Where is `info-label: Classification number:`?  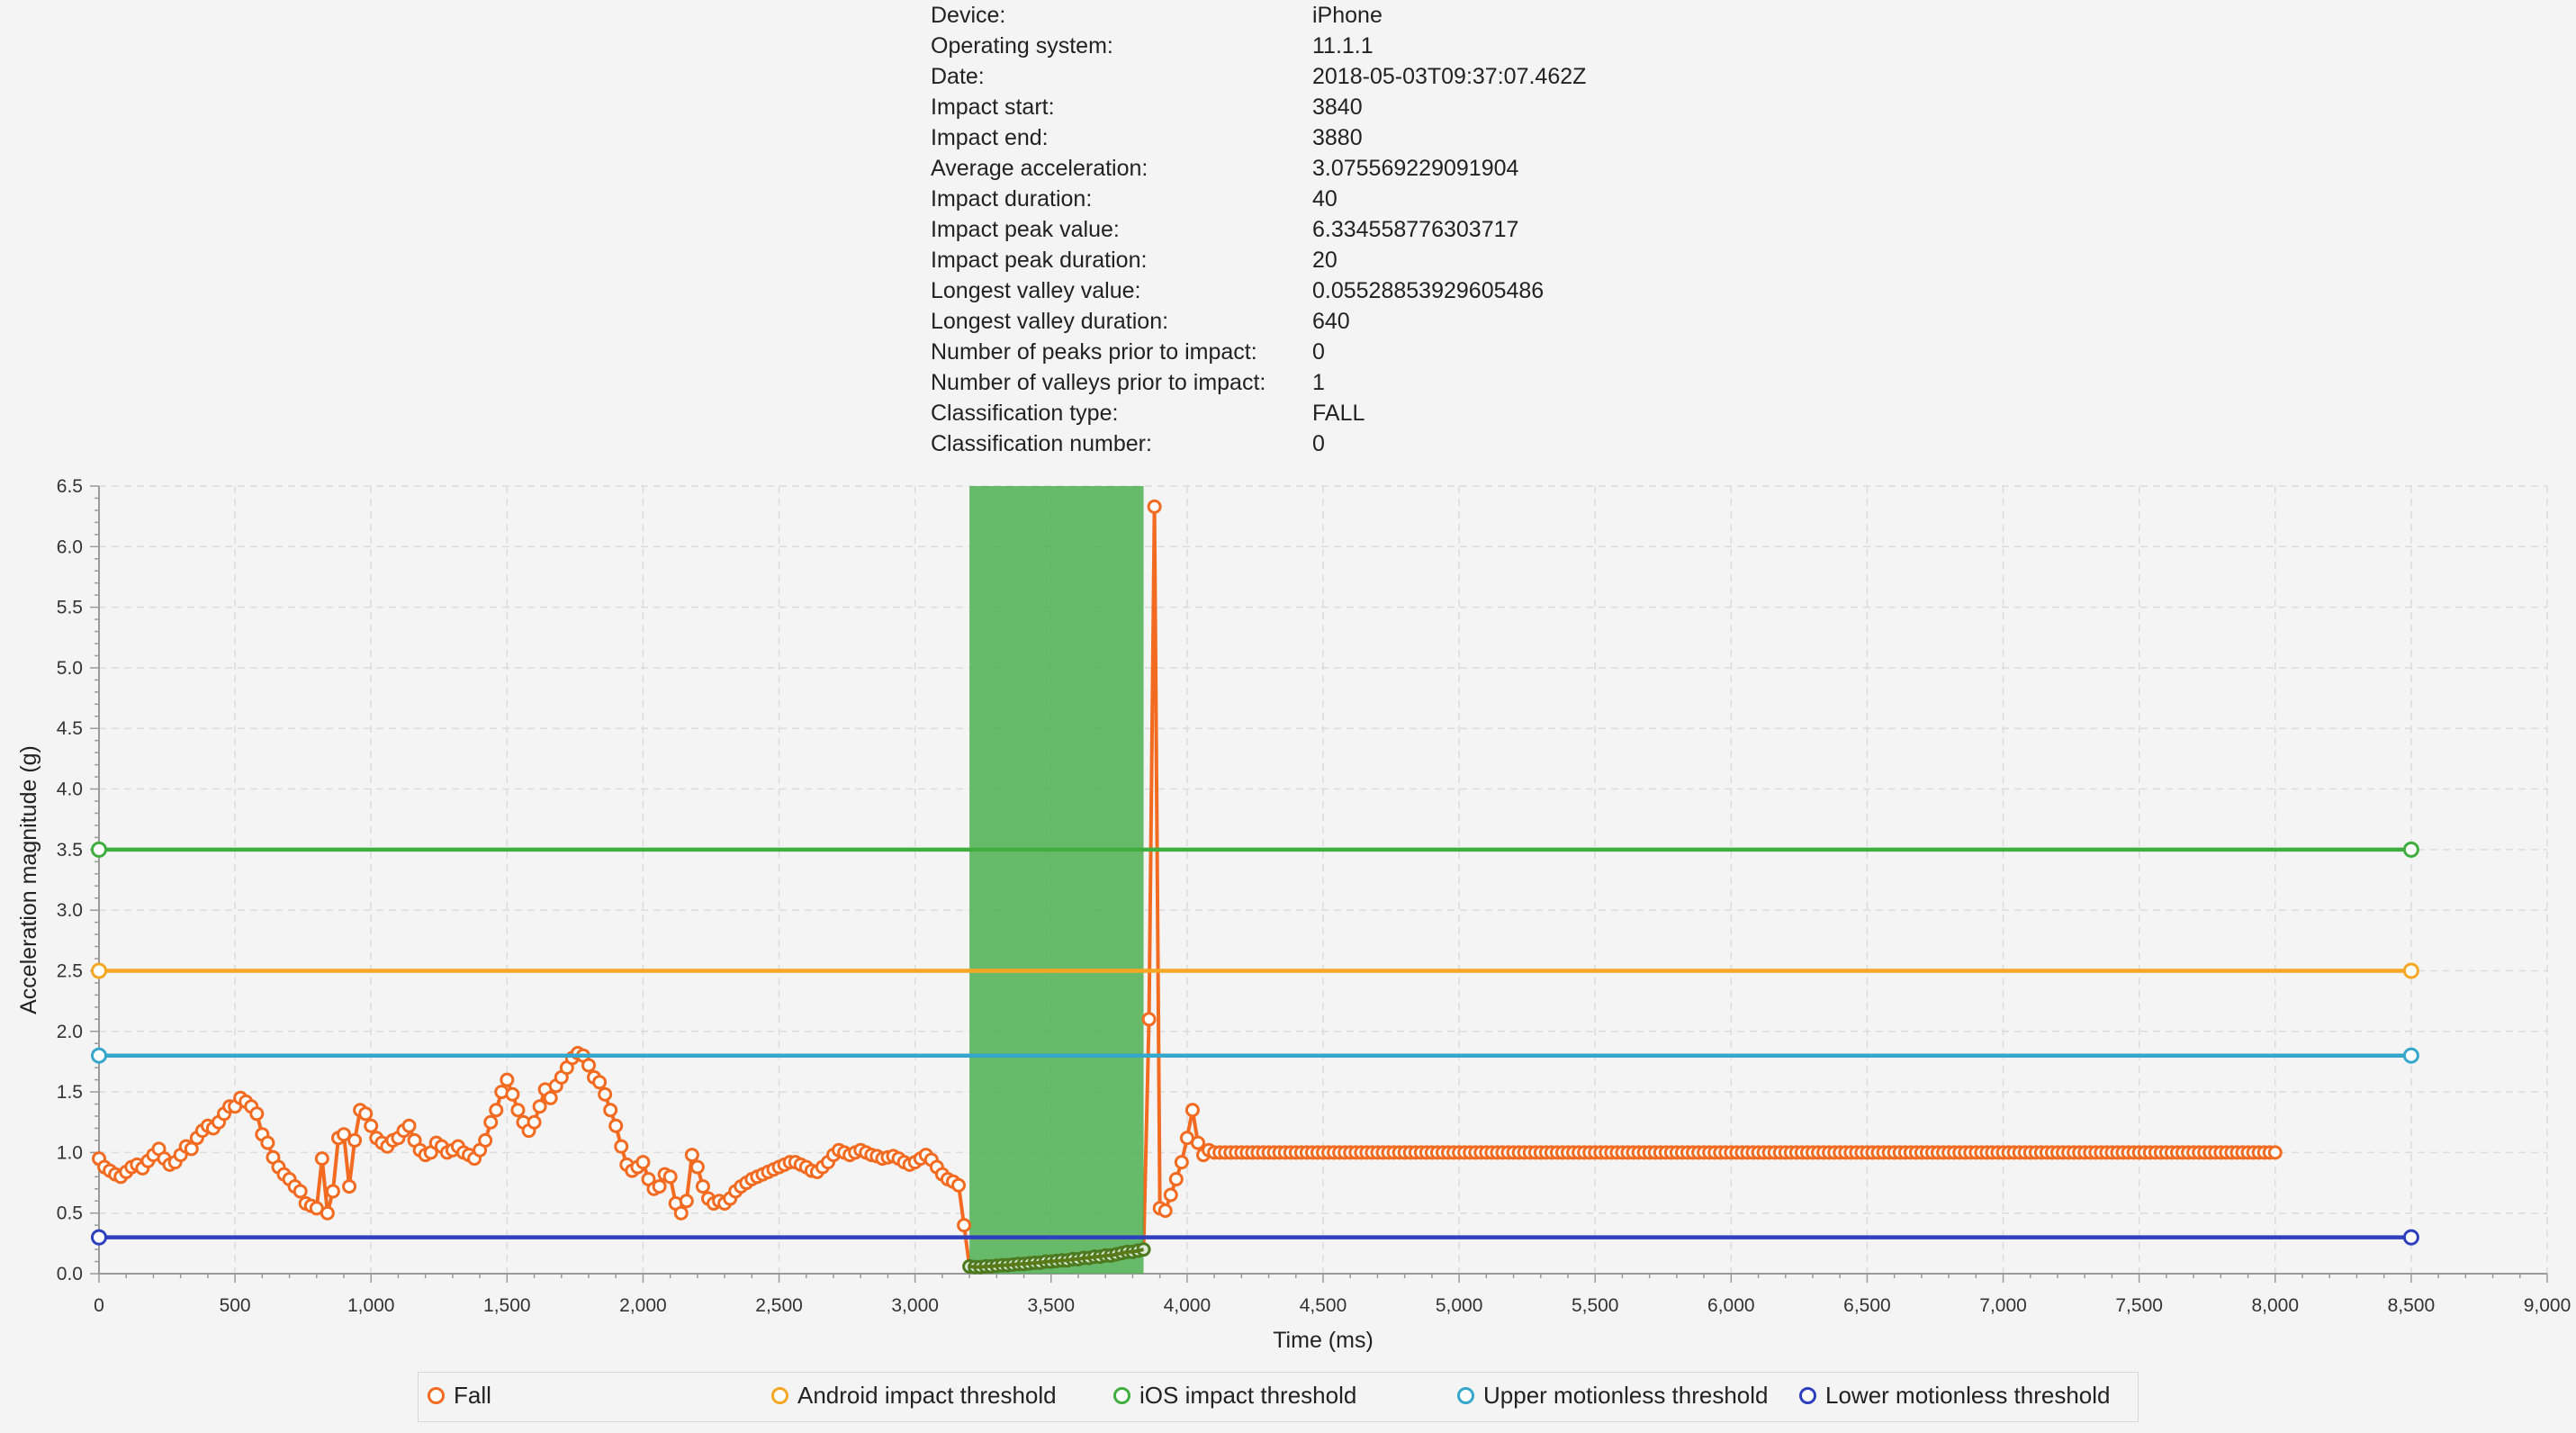
info-label: Classification number: is located at coordinates (1041, 443).